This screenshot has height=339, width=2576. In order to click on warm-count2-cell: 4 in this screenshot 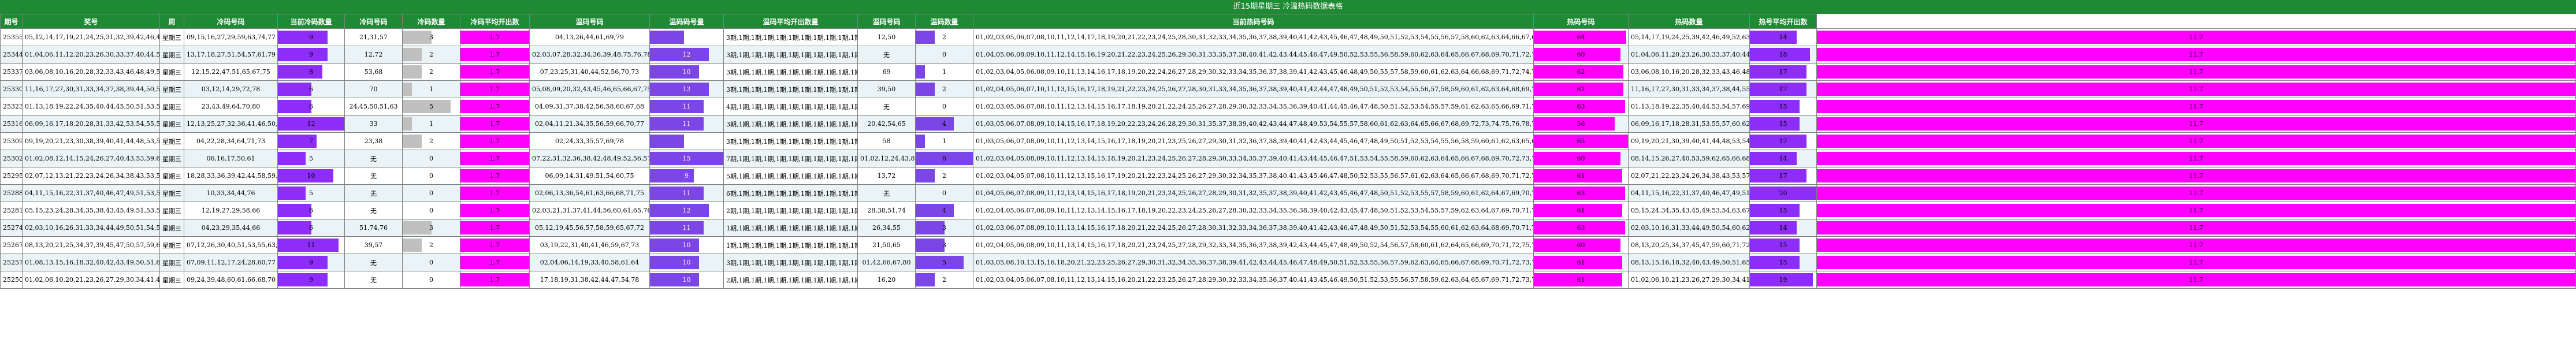, I will do `click(944, 124)`.